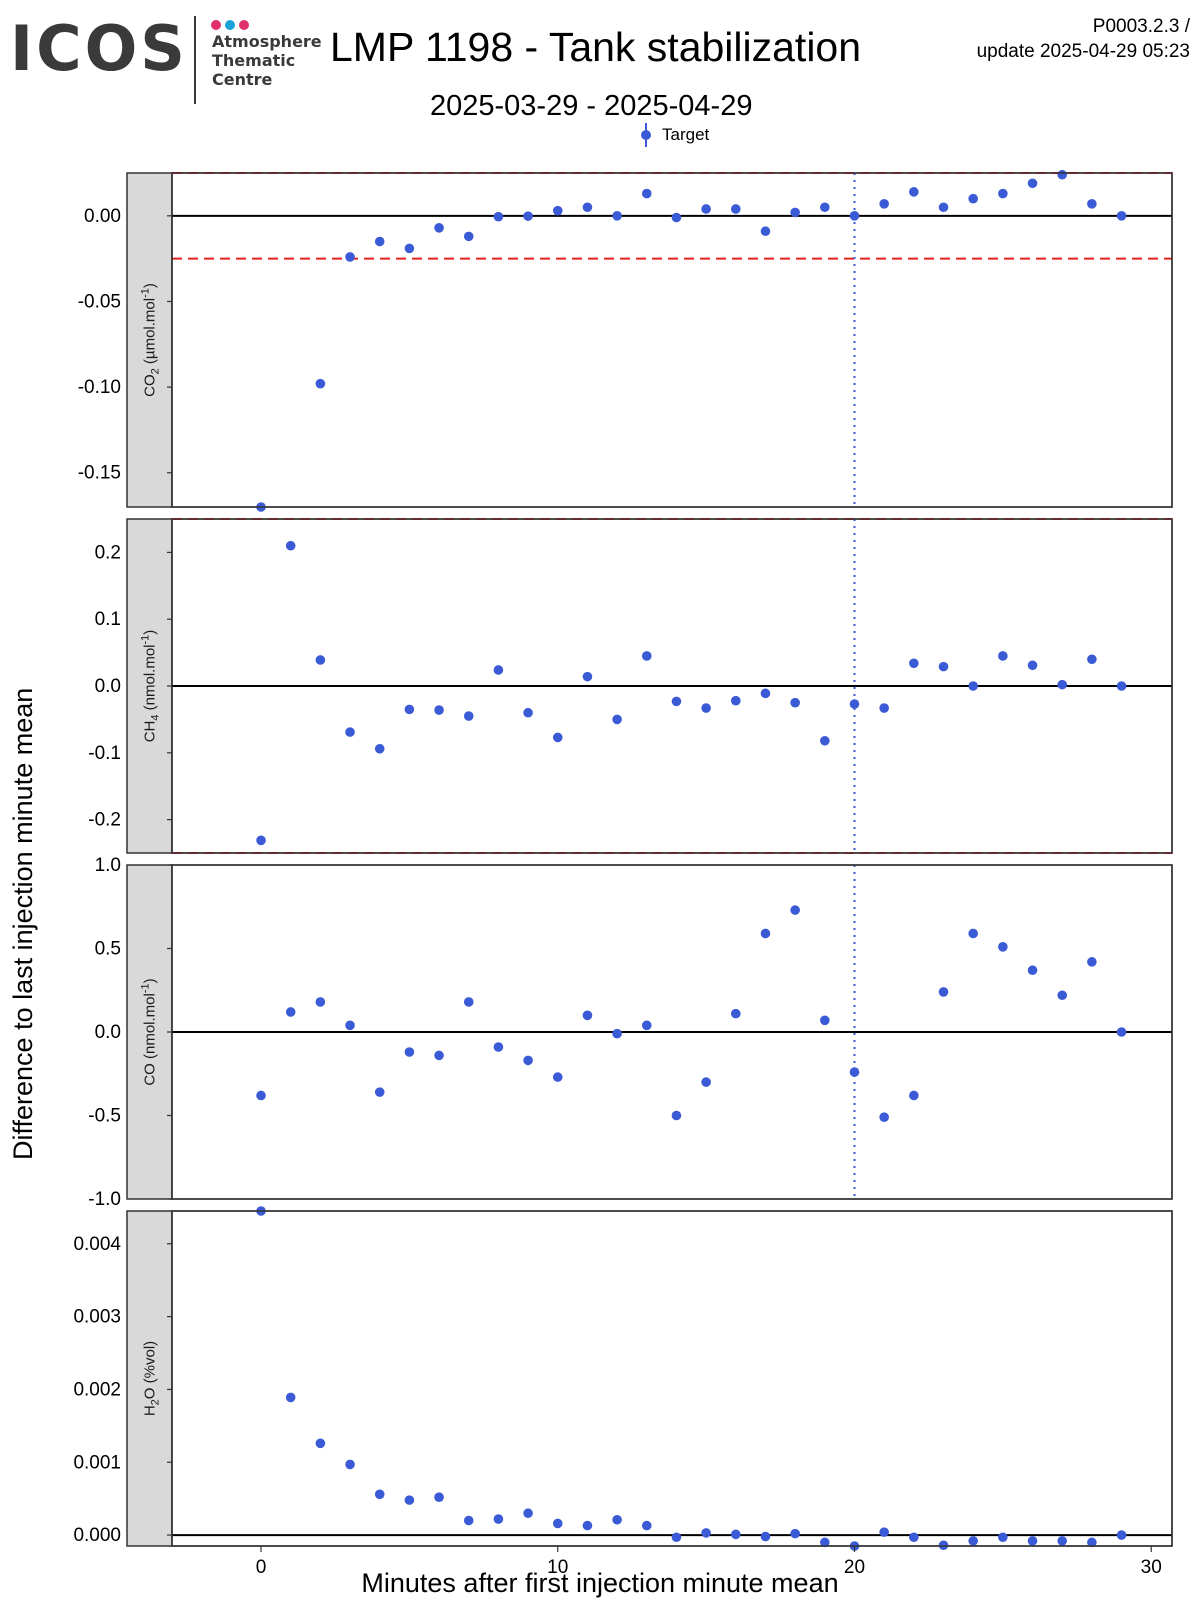 This screenshot has height=1620, width=1200. What do you see at coordinates (232, 23) in the screenshot?
I see `logo-dots-icon` at bounding box center [232, 23].